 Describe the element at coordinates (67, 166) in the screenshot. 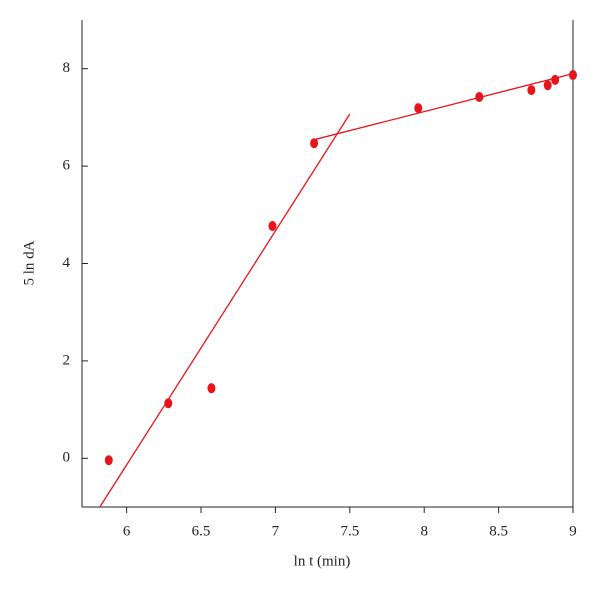

I see `y-tick-label: 6` at that location.